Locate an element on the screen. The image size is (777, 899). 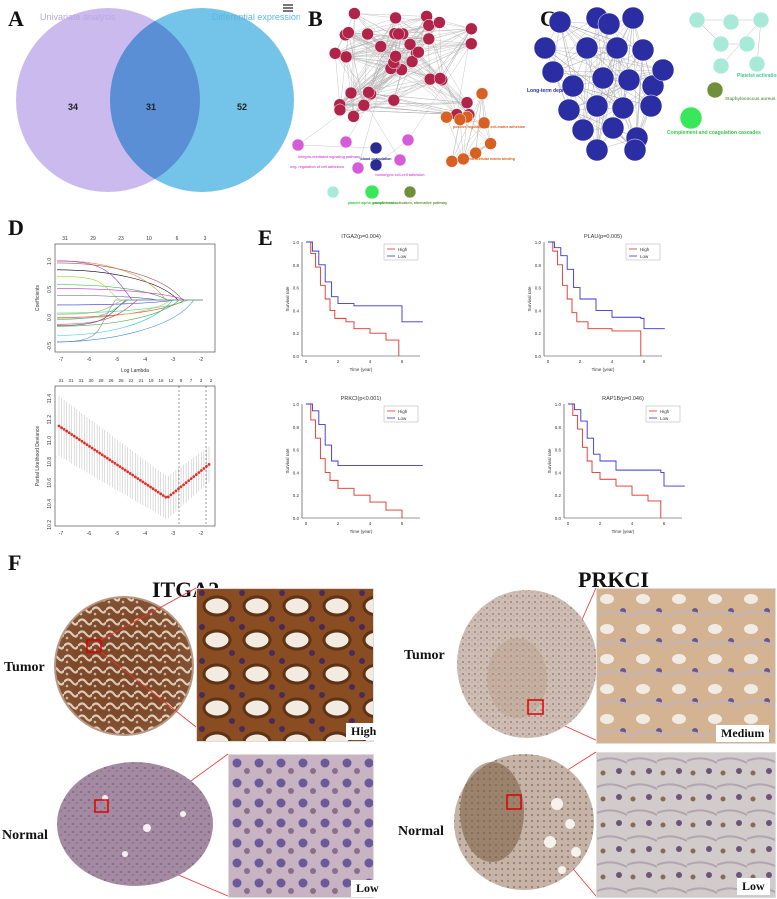
venn-overlap is located at coordinates (155, 100).